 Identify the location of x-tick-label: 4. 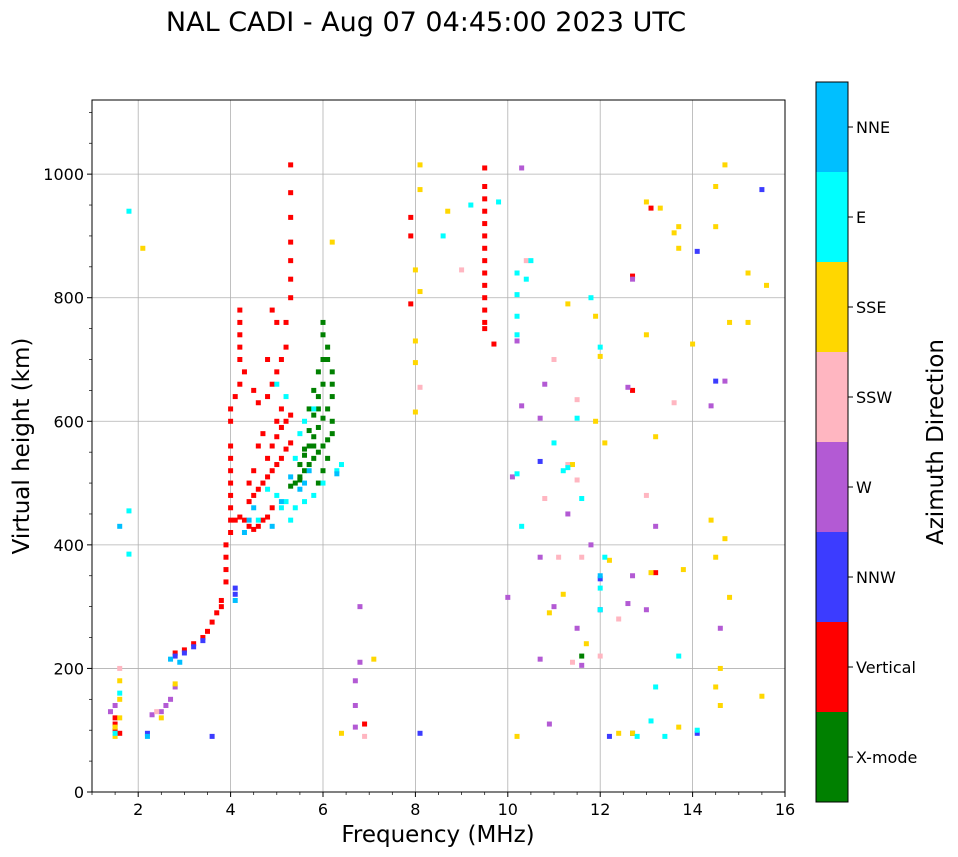
(231, 809).